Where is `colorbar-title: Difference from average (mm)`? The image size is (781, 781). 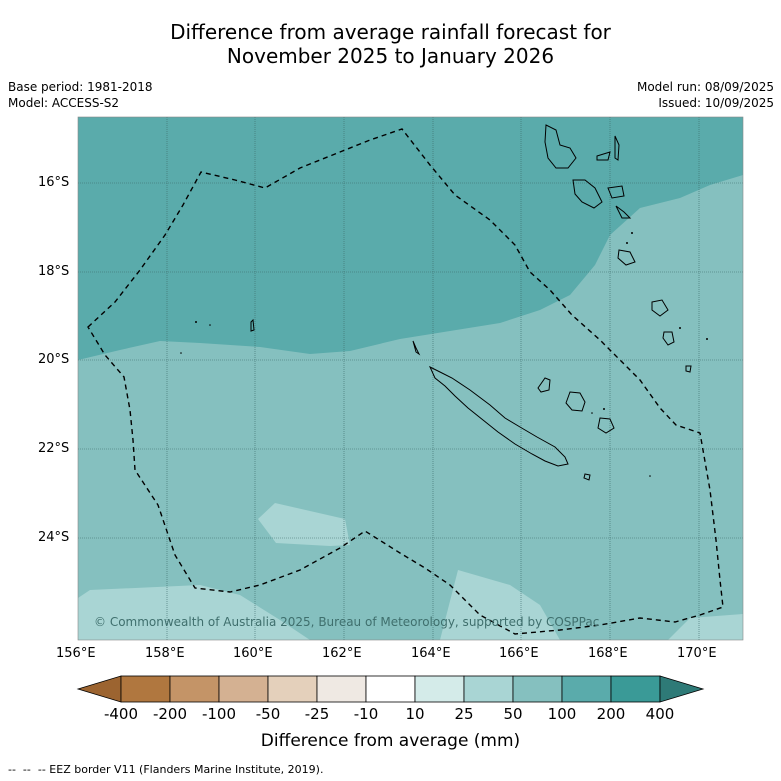 colorbar-title: Difference from average (mm) is located at coordinates (390, 741).